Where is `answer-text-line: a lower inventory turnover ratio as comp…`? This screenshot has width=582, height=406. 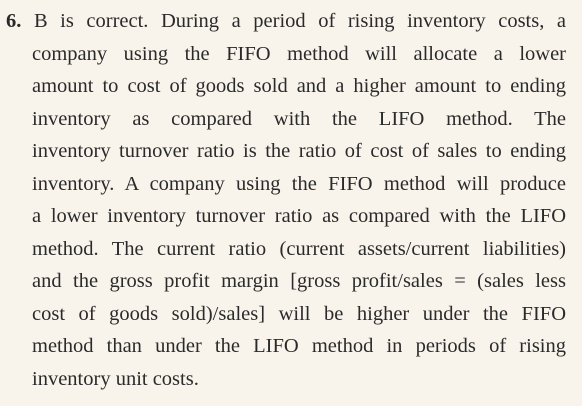
answer-text-line: a lower inventory turnover ratio as comp… is located at coordinates (299, 216).